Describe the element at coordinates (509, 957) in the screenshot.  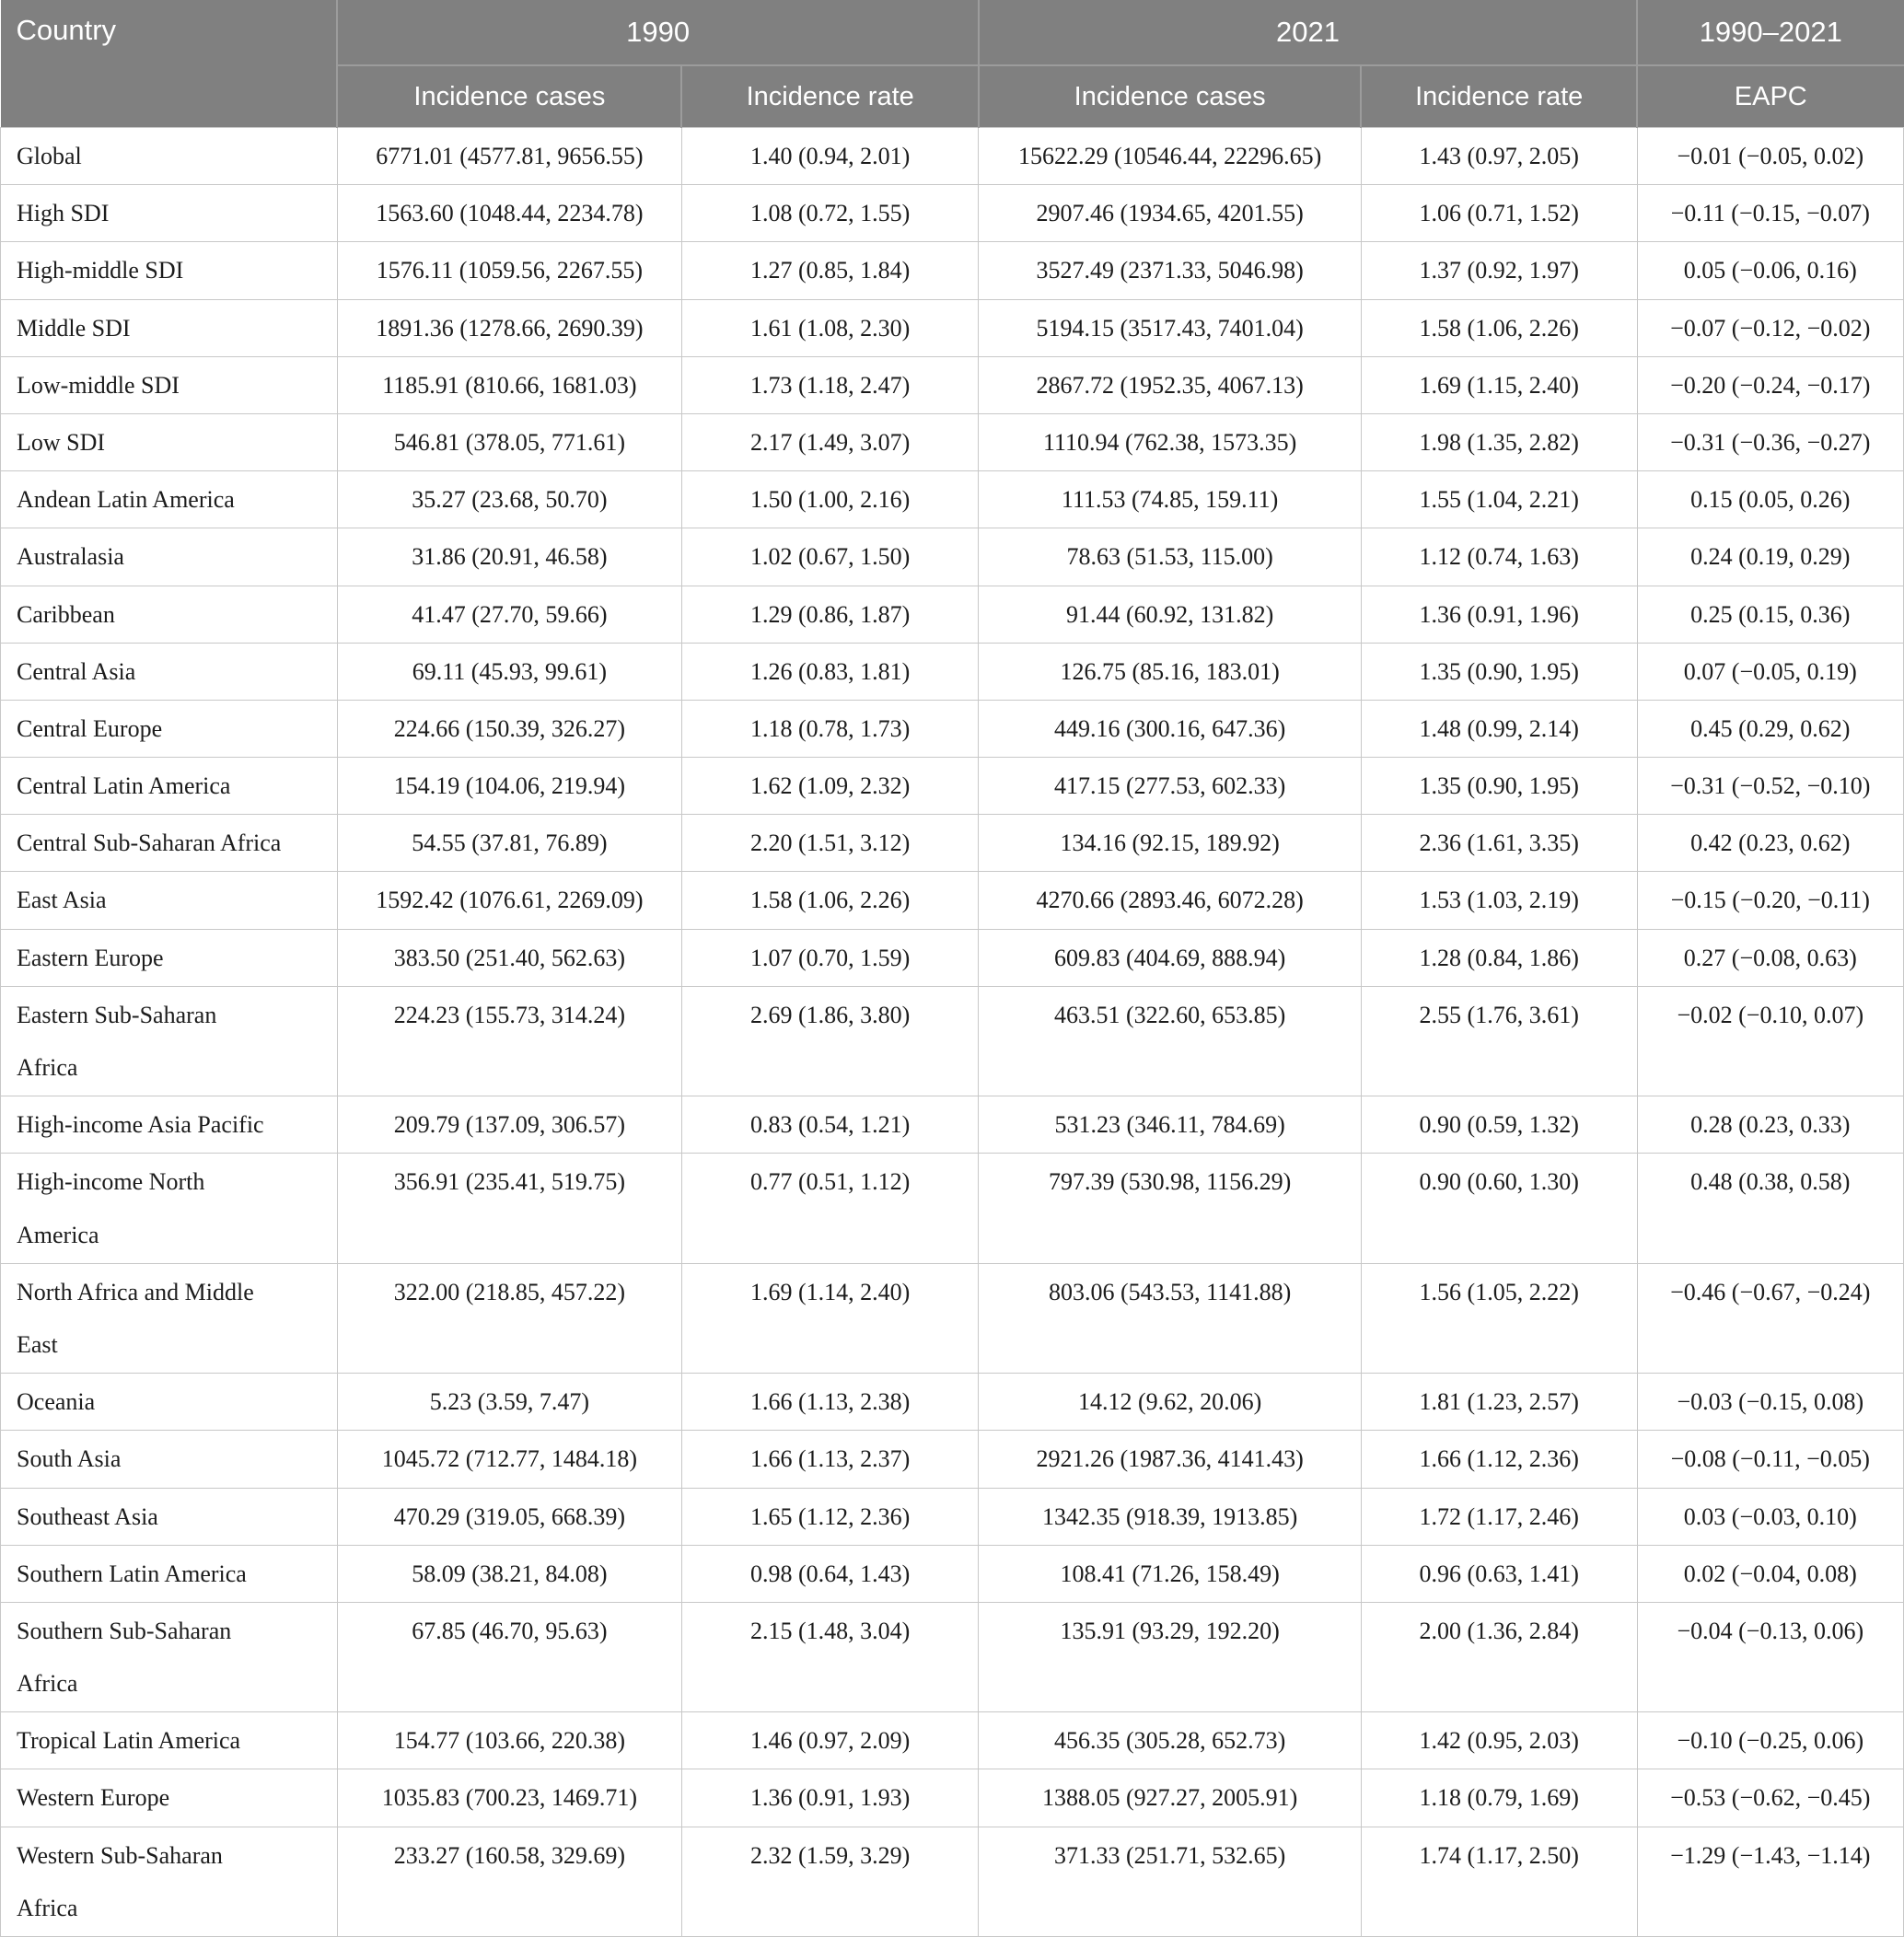
I see `cases-1990-cell: 383.50 (251.40, 562.63)` at that location.